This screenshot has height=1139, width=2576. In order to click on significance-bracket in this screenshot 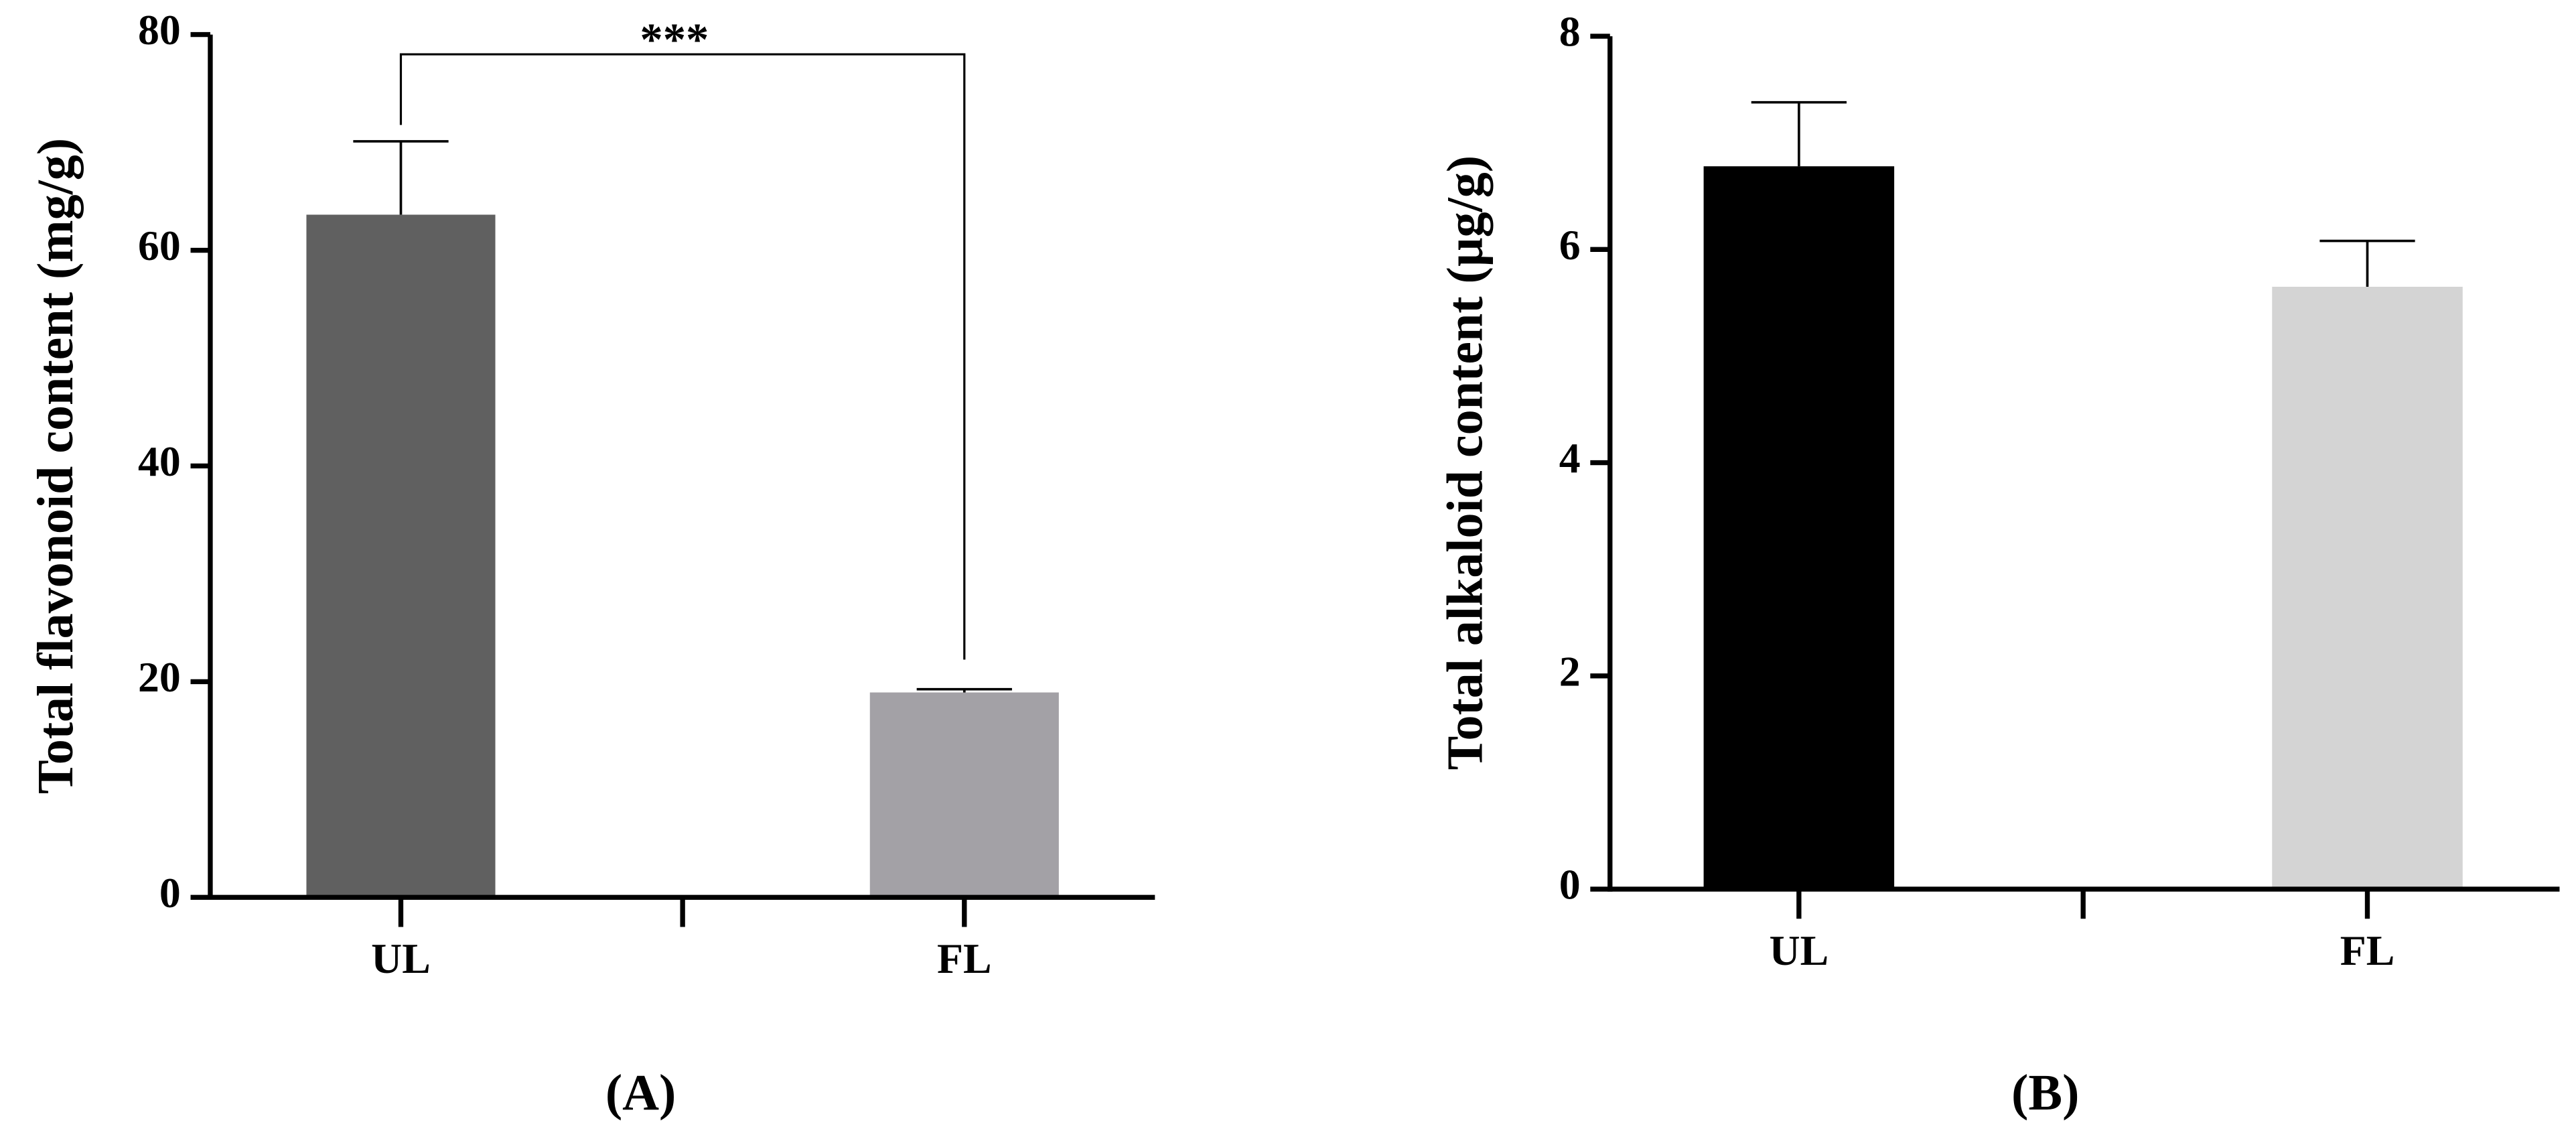, I will do `click(682, 357)`.